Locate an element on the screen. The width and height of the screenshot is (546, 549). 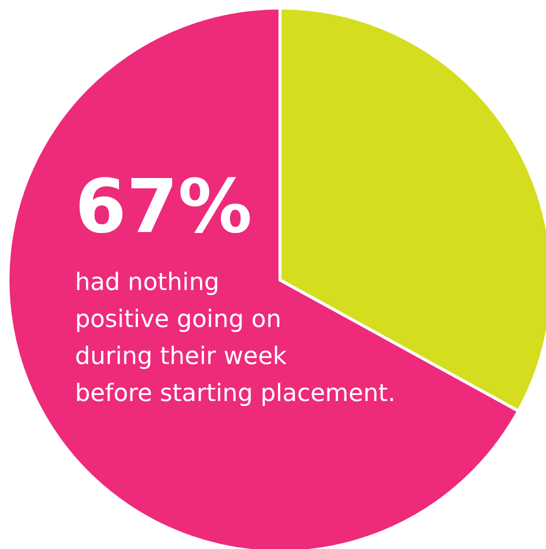
text: had nothing positive going on during their week before starting placement. is located at coordinates (235, 337).